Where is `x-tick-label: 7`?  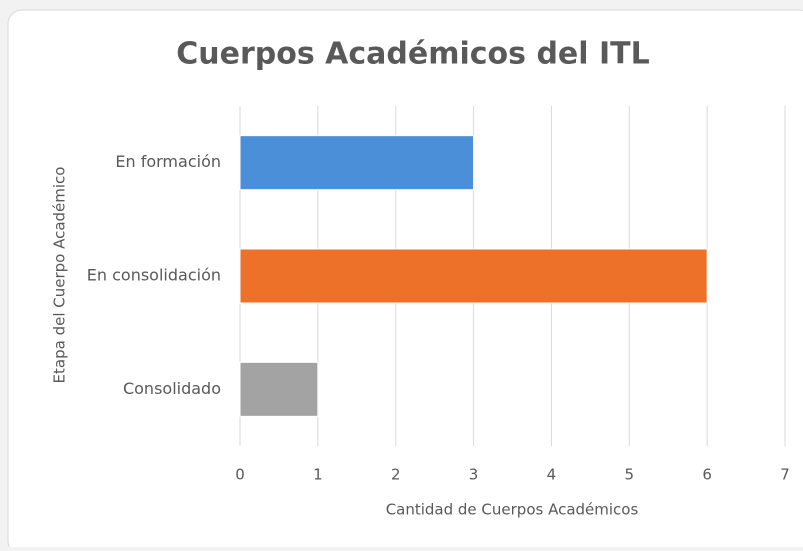 x-tick-label: 7 is located at coordinates (785, 475).